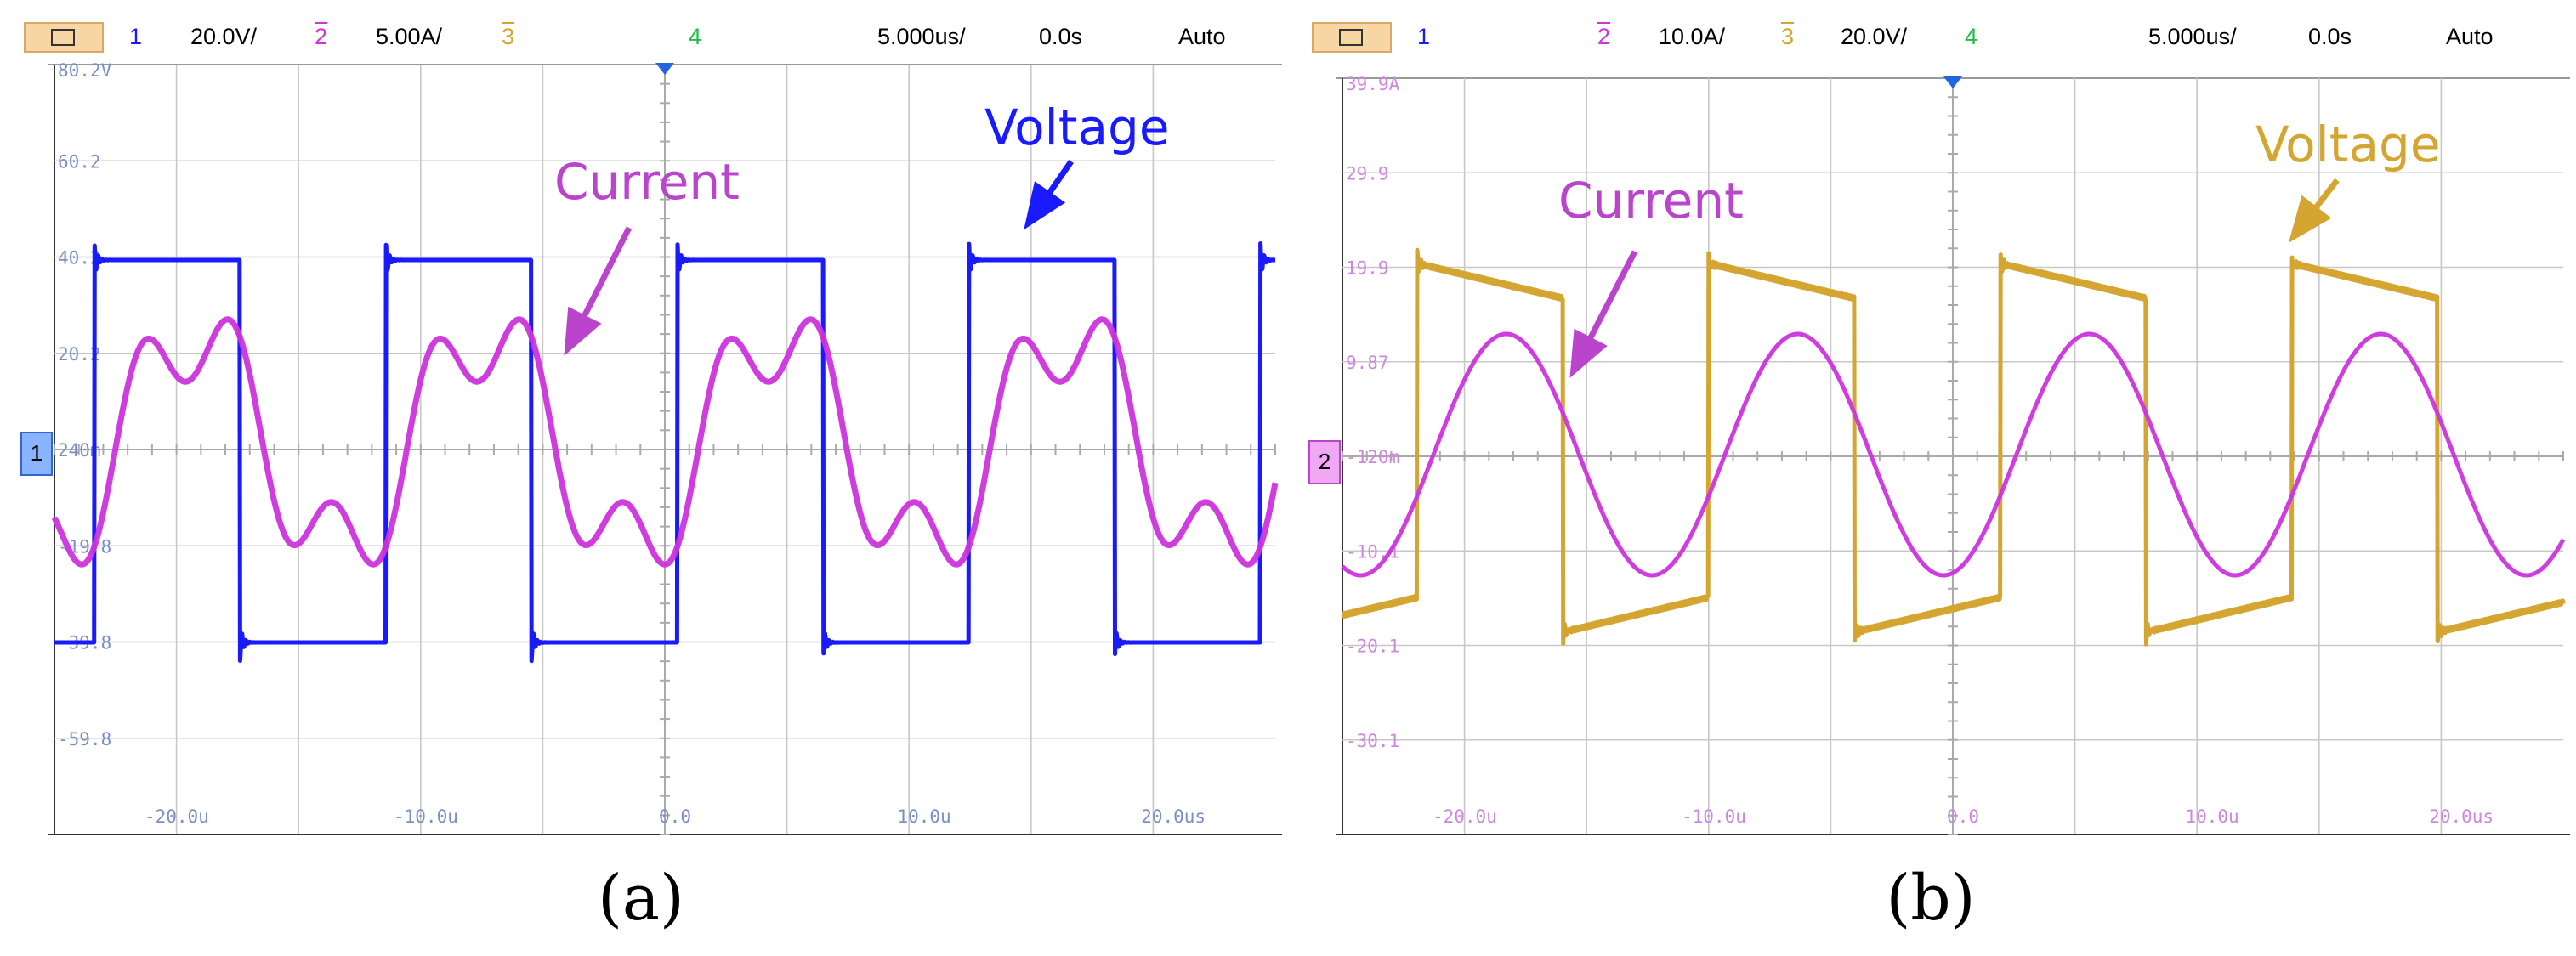 The width and height of the screenshot is (2576, 956). Describe the element at coordinates (1372, 457) in the screenshot. I see `y-tick-label: -120m` at that location.